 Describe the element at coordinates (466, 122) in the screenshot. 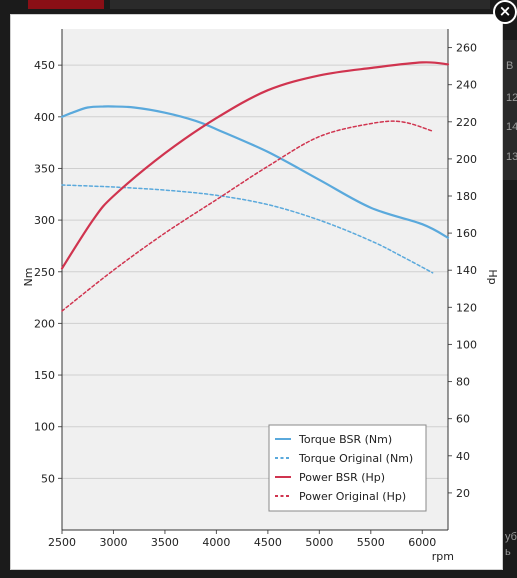

I see `y-right-tick-label: 220` at that location.